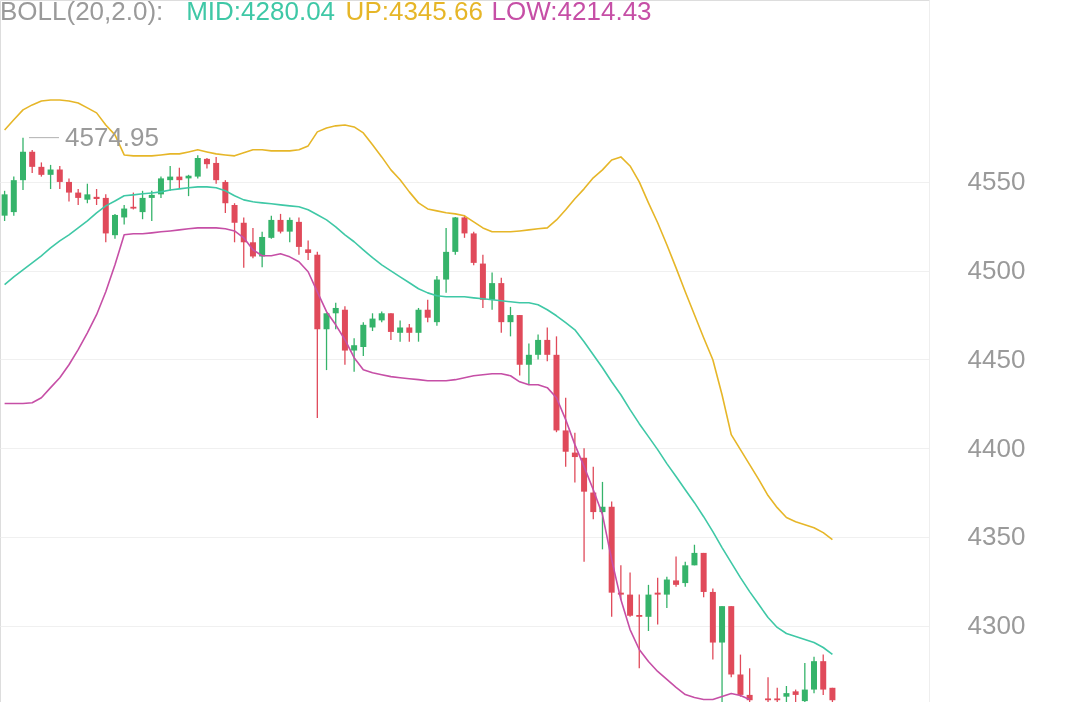  Describe the element at coordinates (996, 625) in the screenshot. I see `y-tick-label: 4300` at that location.